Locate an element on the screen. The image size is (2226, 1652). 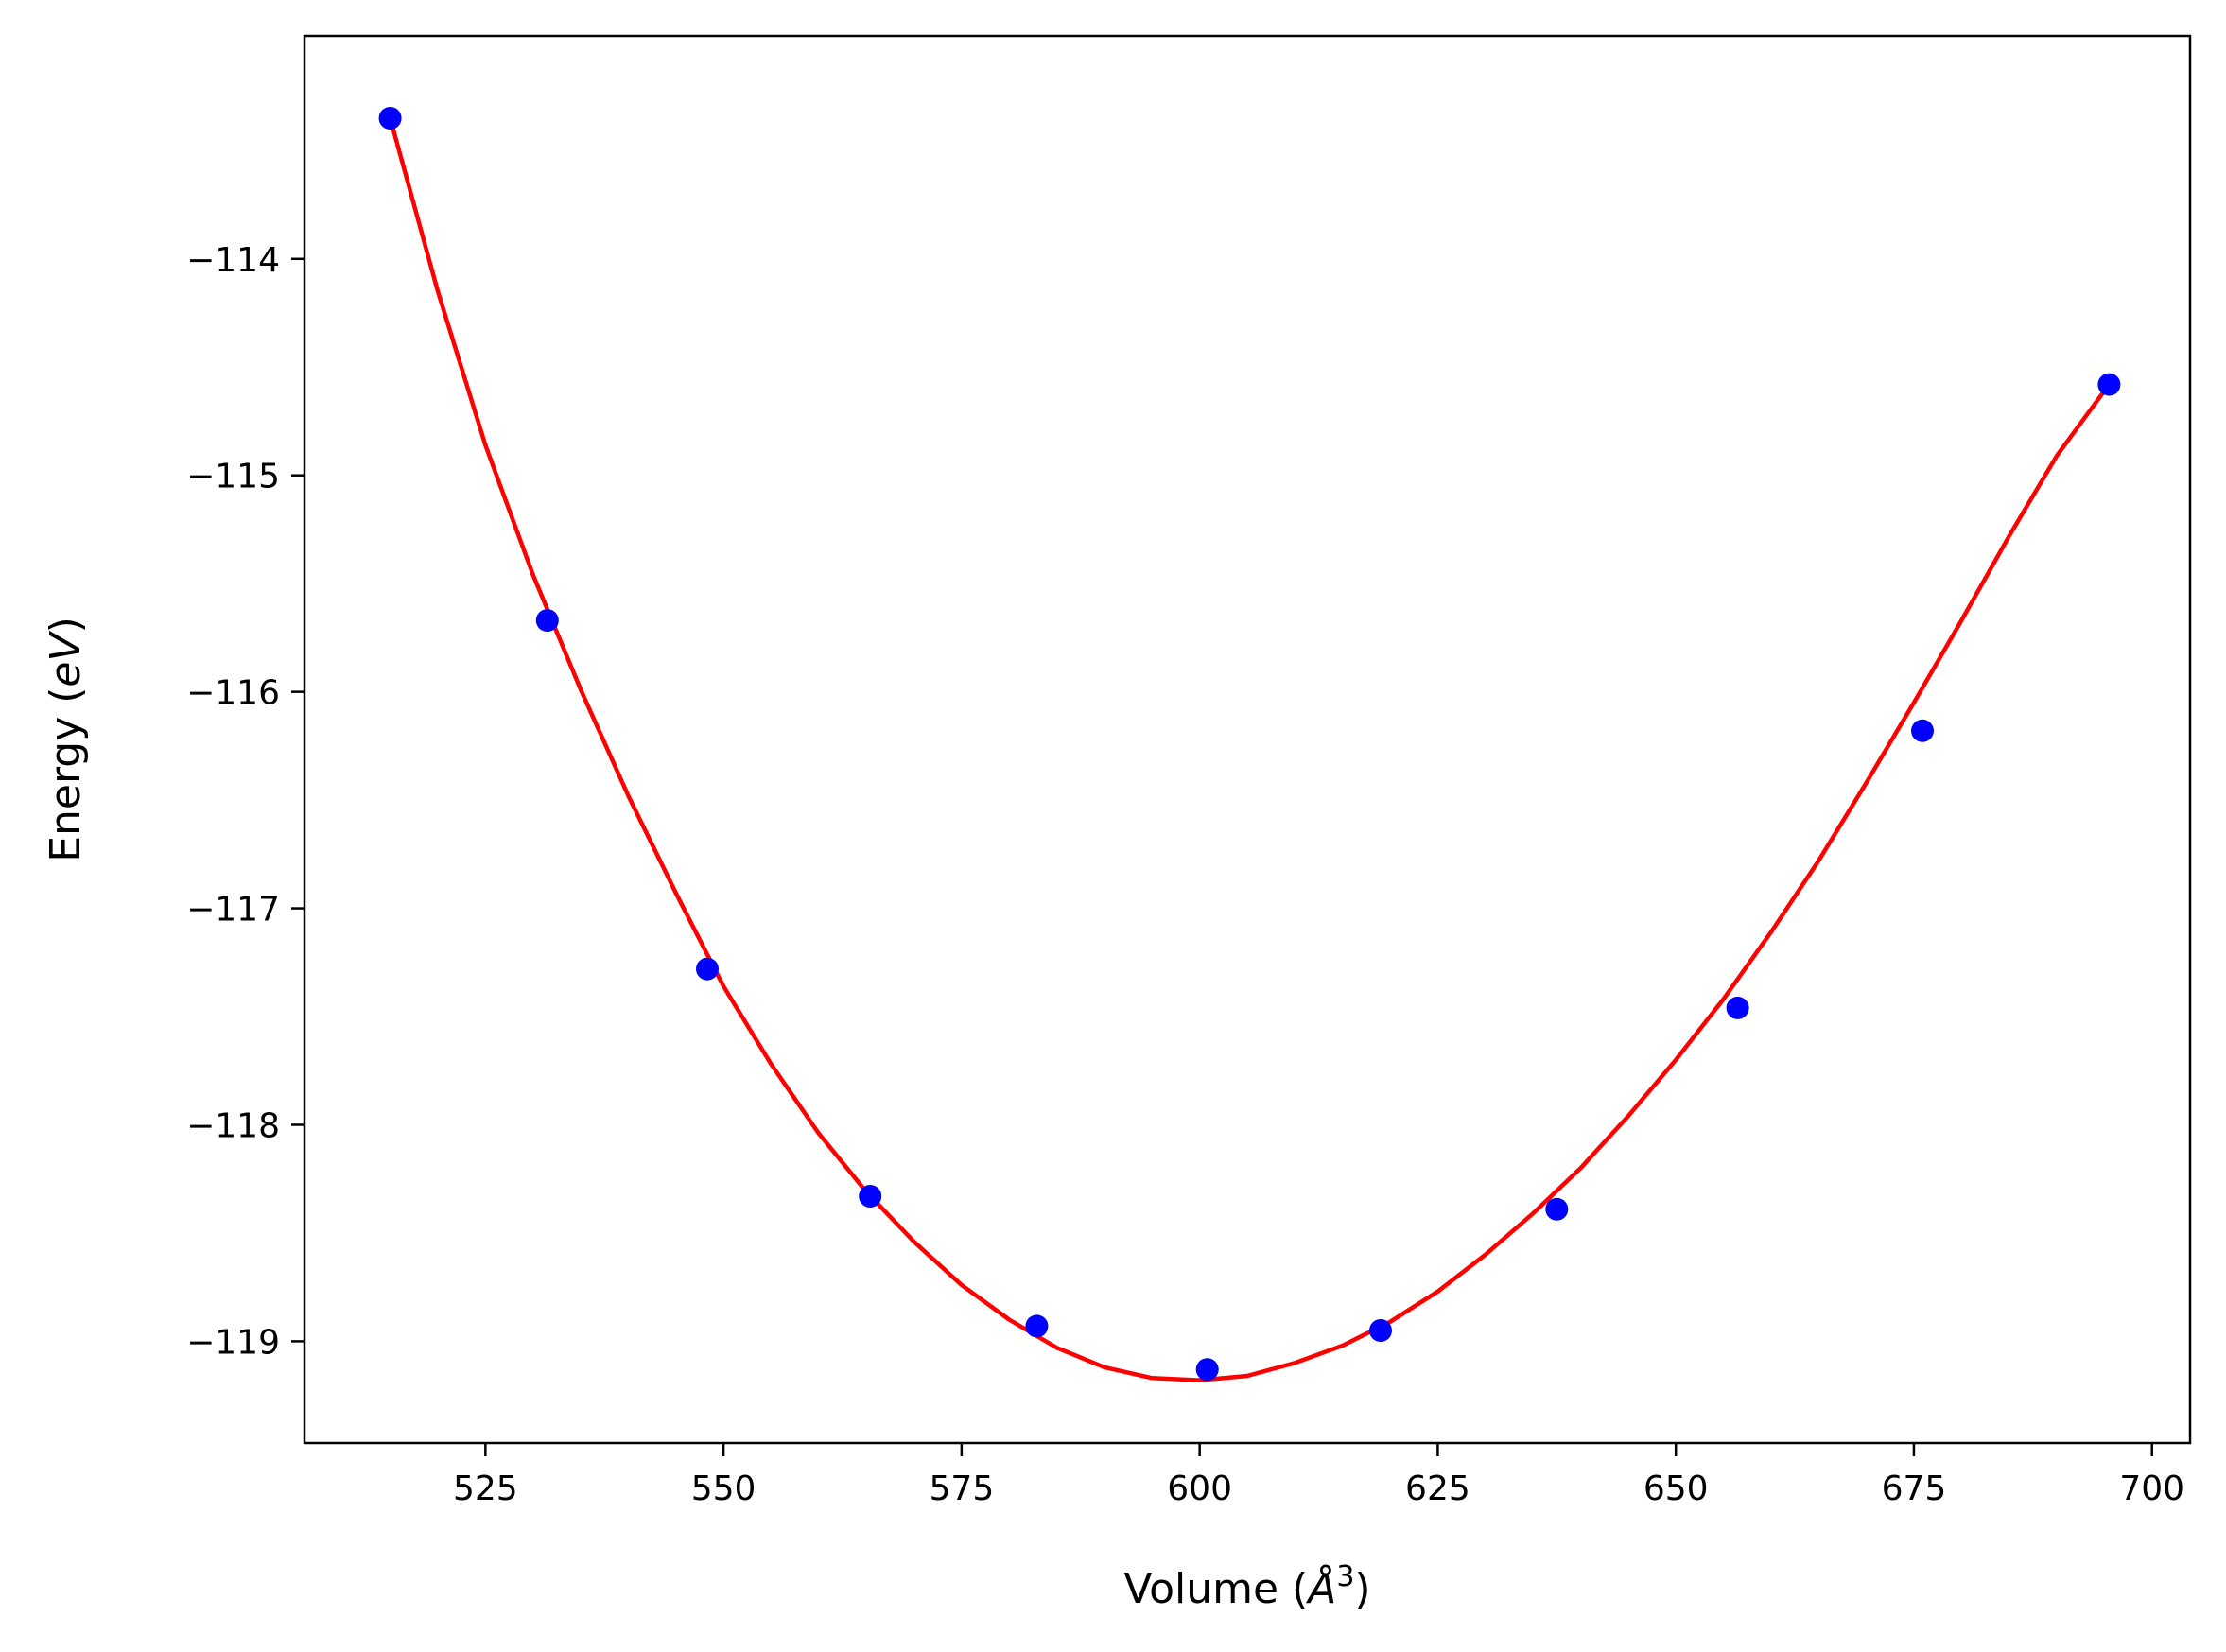
y-axis-ticks: −119 −118 −117 −116 −115 −114 is located at coordinates (245, 802).